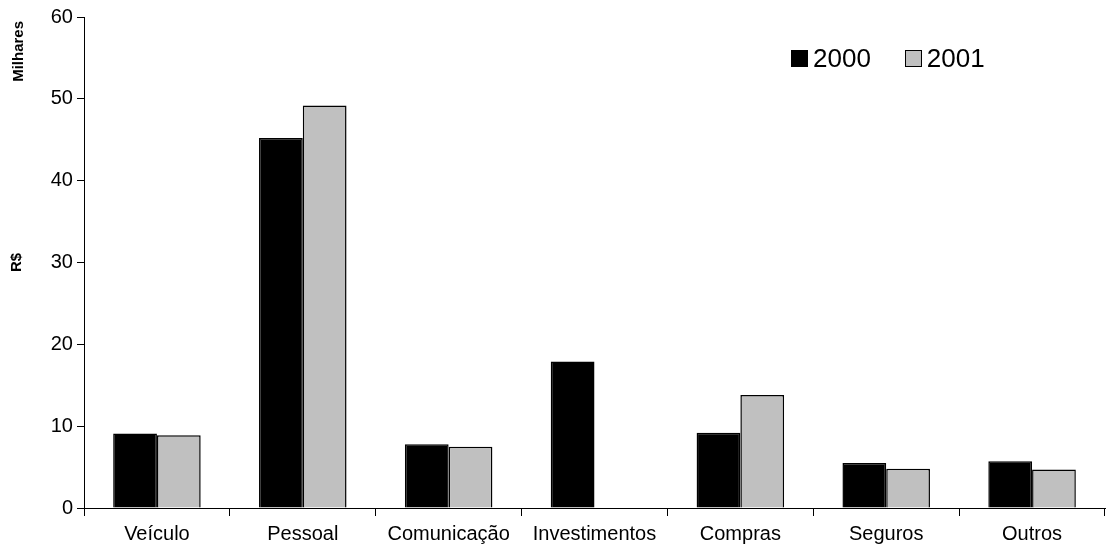 The width and height of the screenshot is (1109, 552). I want to click on x-tick-label: Seguros, so click(886, 532).